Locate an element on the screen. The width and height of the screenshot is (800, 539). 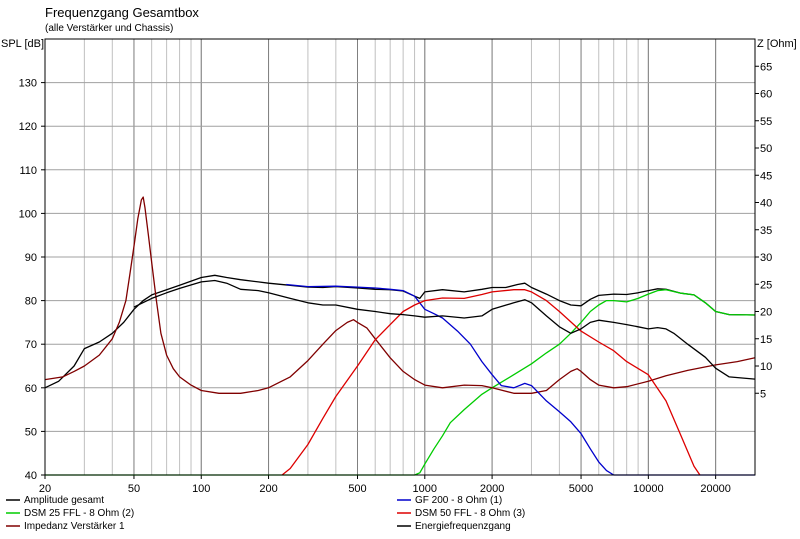
y-left-tick-label: 80 is located at coordinates (31, 302).